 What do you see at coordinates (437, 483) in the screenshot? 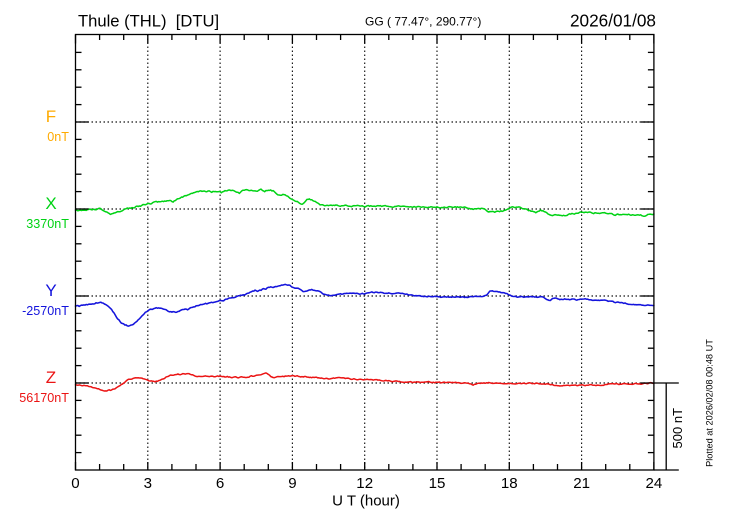
I see `svg-text: 15` at bounding box center [437, 483].